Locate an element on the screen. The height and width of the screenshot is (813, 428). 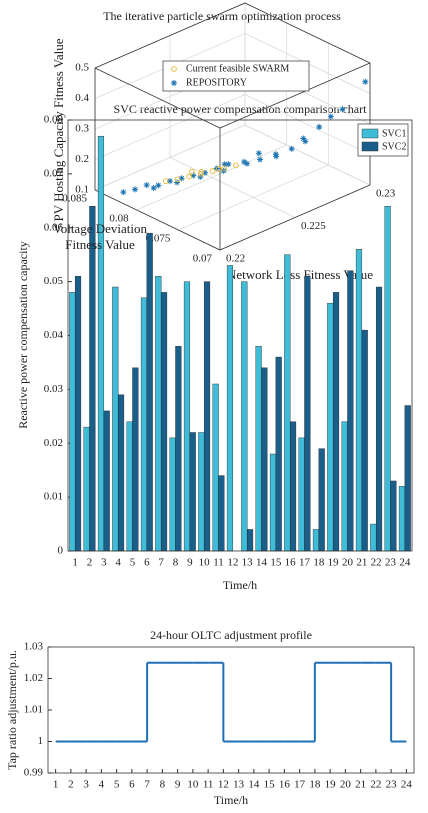
x-tick-label: 3 is located at coordinates (104, 563).